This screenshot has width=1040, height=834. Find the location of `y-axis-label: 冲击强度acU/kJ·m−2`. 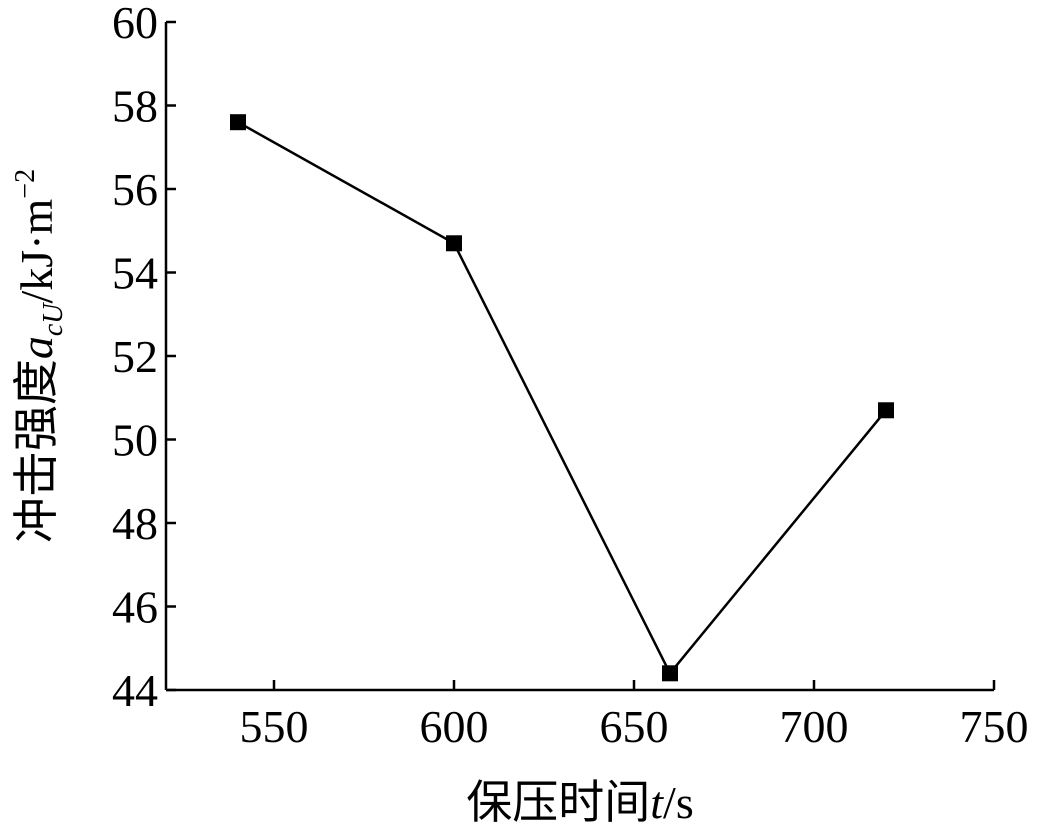

y-axis-label: 冲击强度acU/kJ·m−2 is located at coordinates (39, 356).